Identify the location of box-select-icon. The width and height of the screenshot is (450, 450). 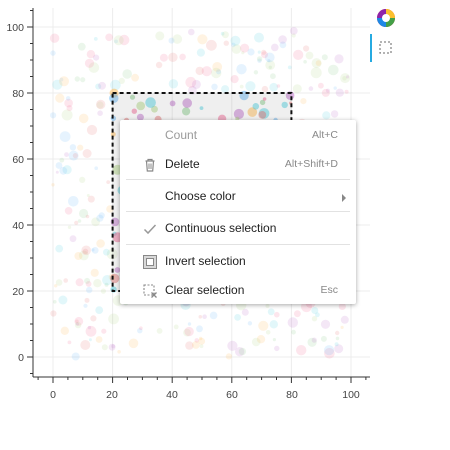
(386, 48).